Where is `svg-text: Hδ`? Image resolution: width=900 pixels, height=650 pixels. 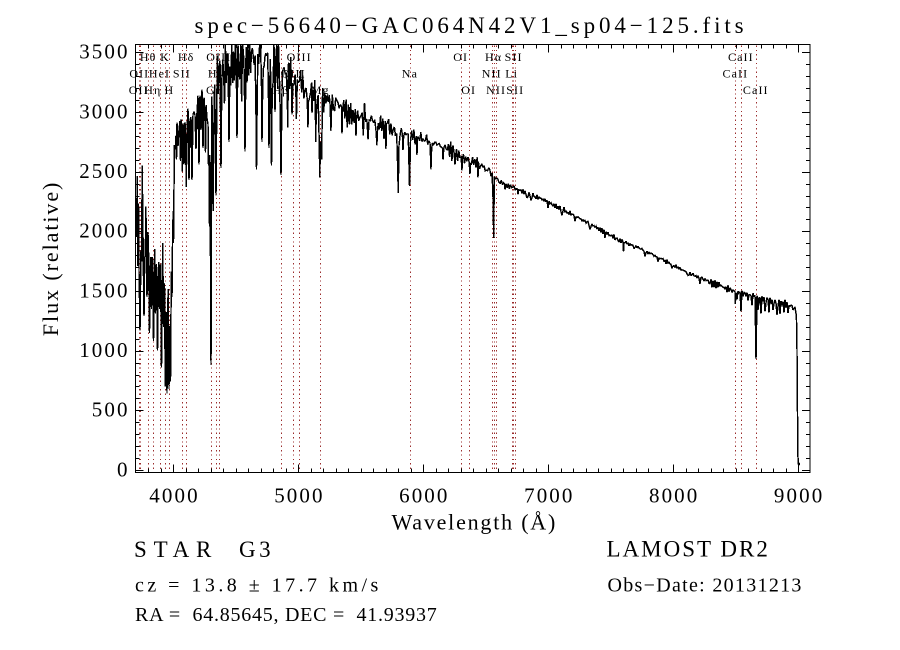 svg-text: Hδ is located at coordinates (186, 57).